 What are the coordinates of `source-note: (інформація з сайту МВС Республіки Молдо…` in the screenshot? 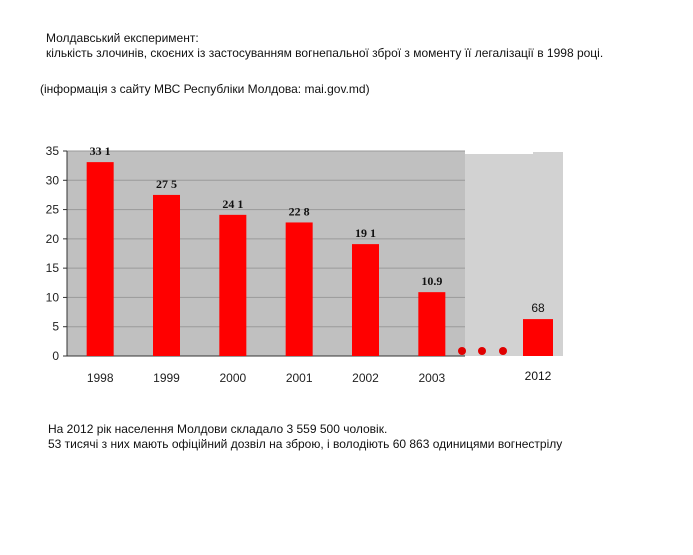 It's located at (205, 89).